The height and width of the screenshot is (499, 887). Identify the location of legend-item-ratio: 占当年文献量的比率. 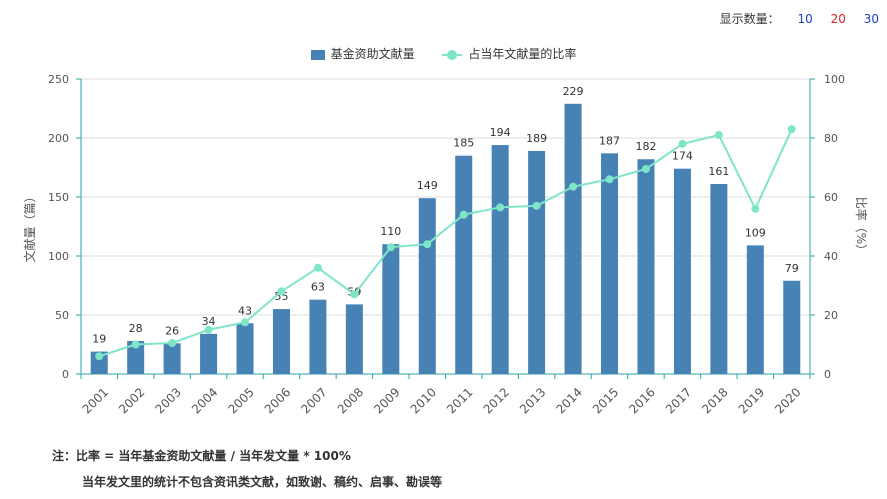
(509, 53).